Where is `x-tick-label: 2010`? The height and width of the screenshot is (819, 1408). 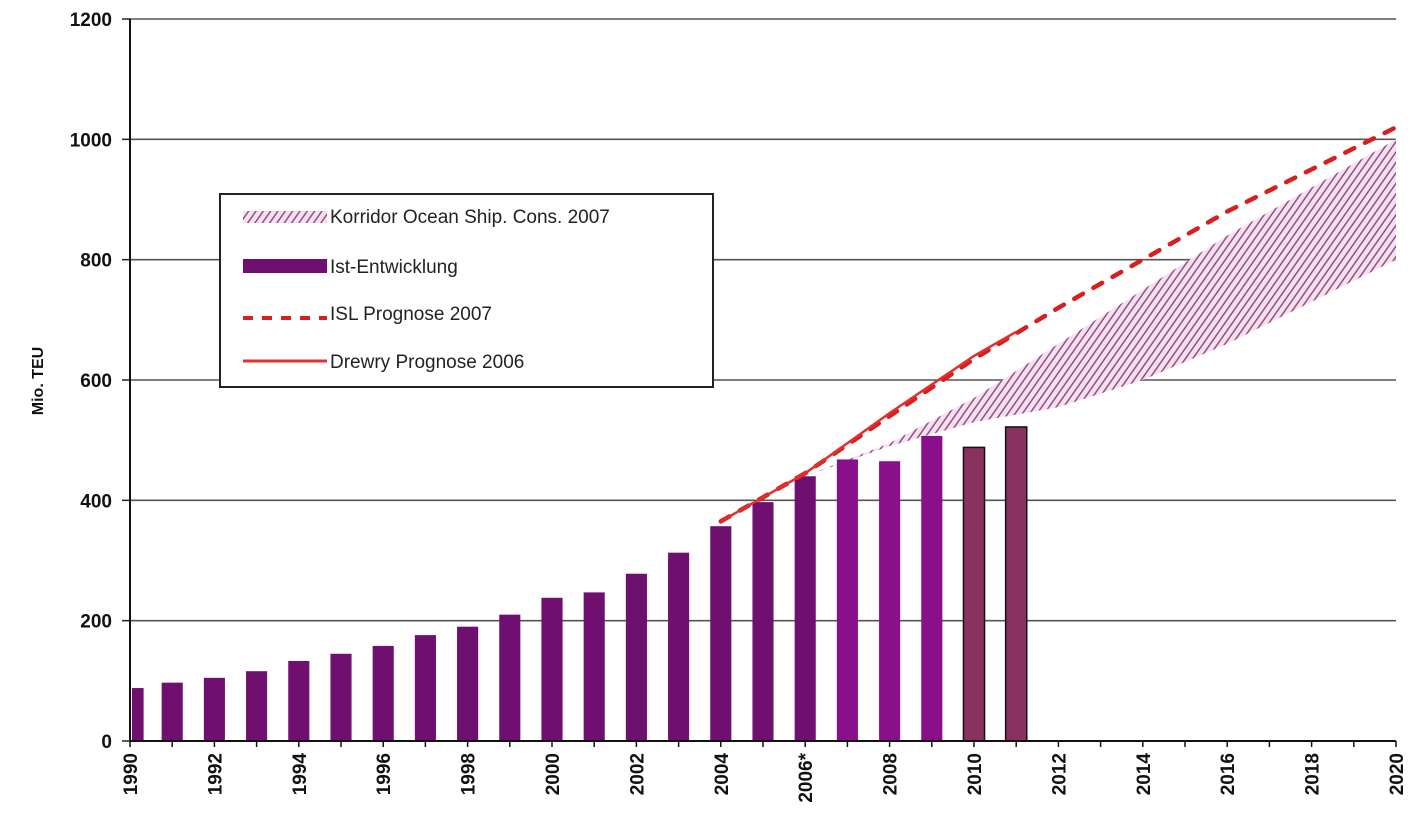 x-tick-label: 2010 is located at coordinates (975, 774).